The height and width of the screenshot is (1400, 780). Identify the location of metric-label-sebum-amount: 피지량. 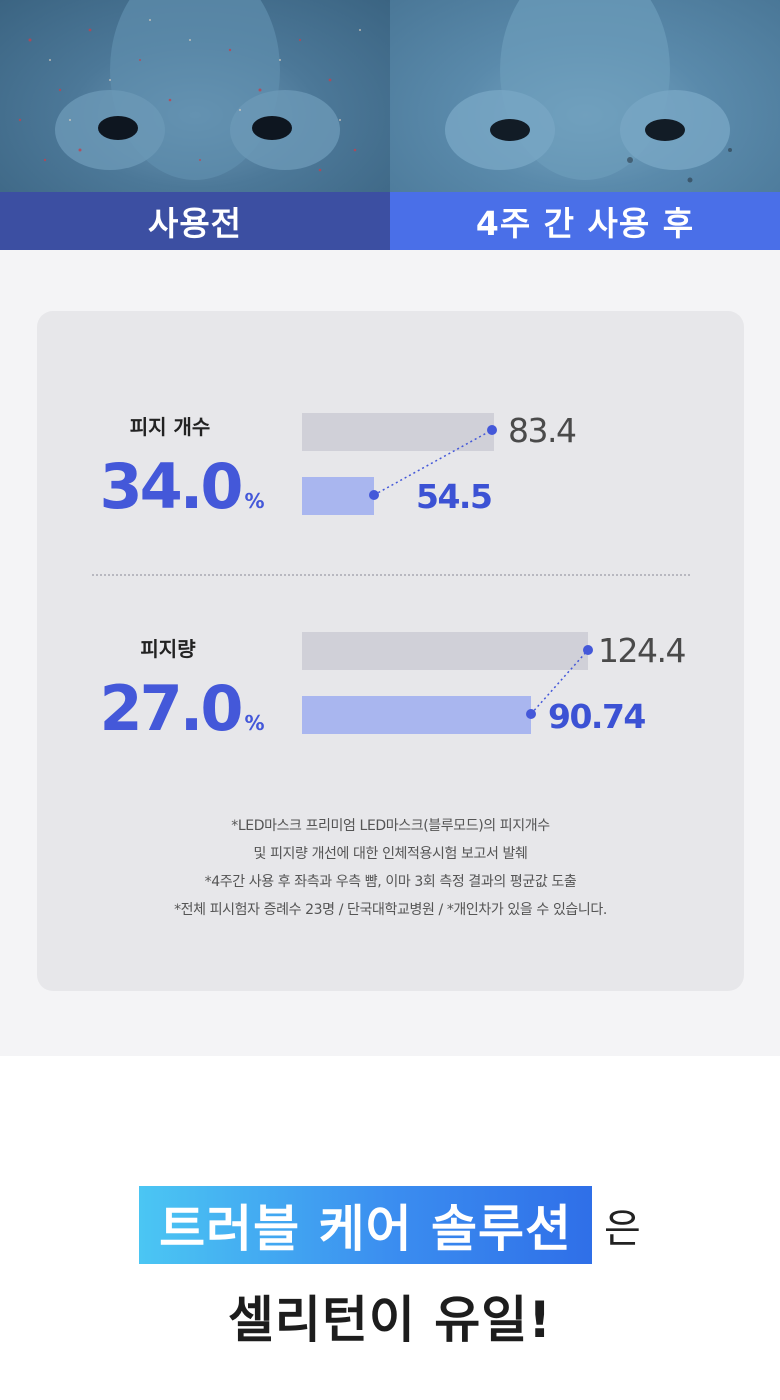
(168, 649).